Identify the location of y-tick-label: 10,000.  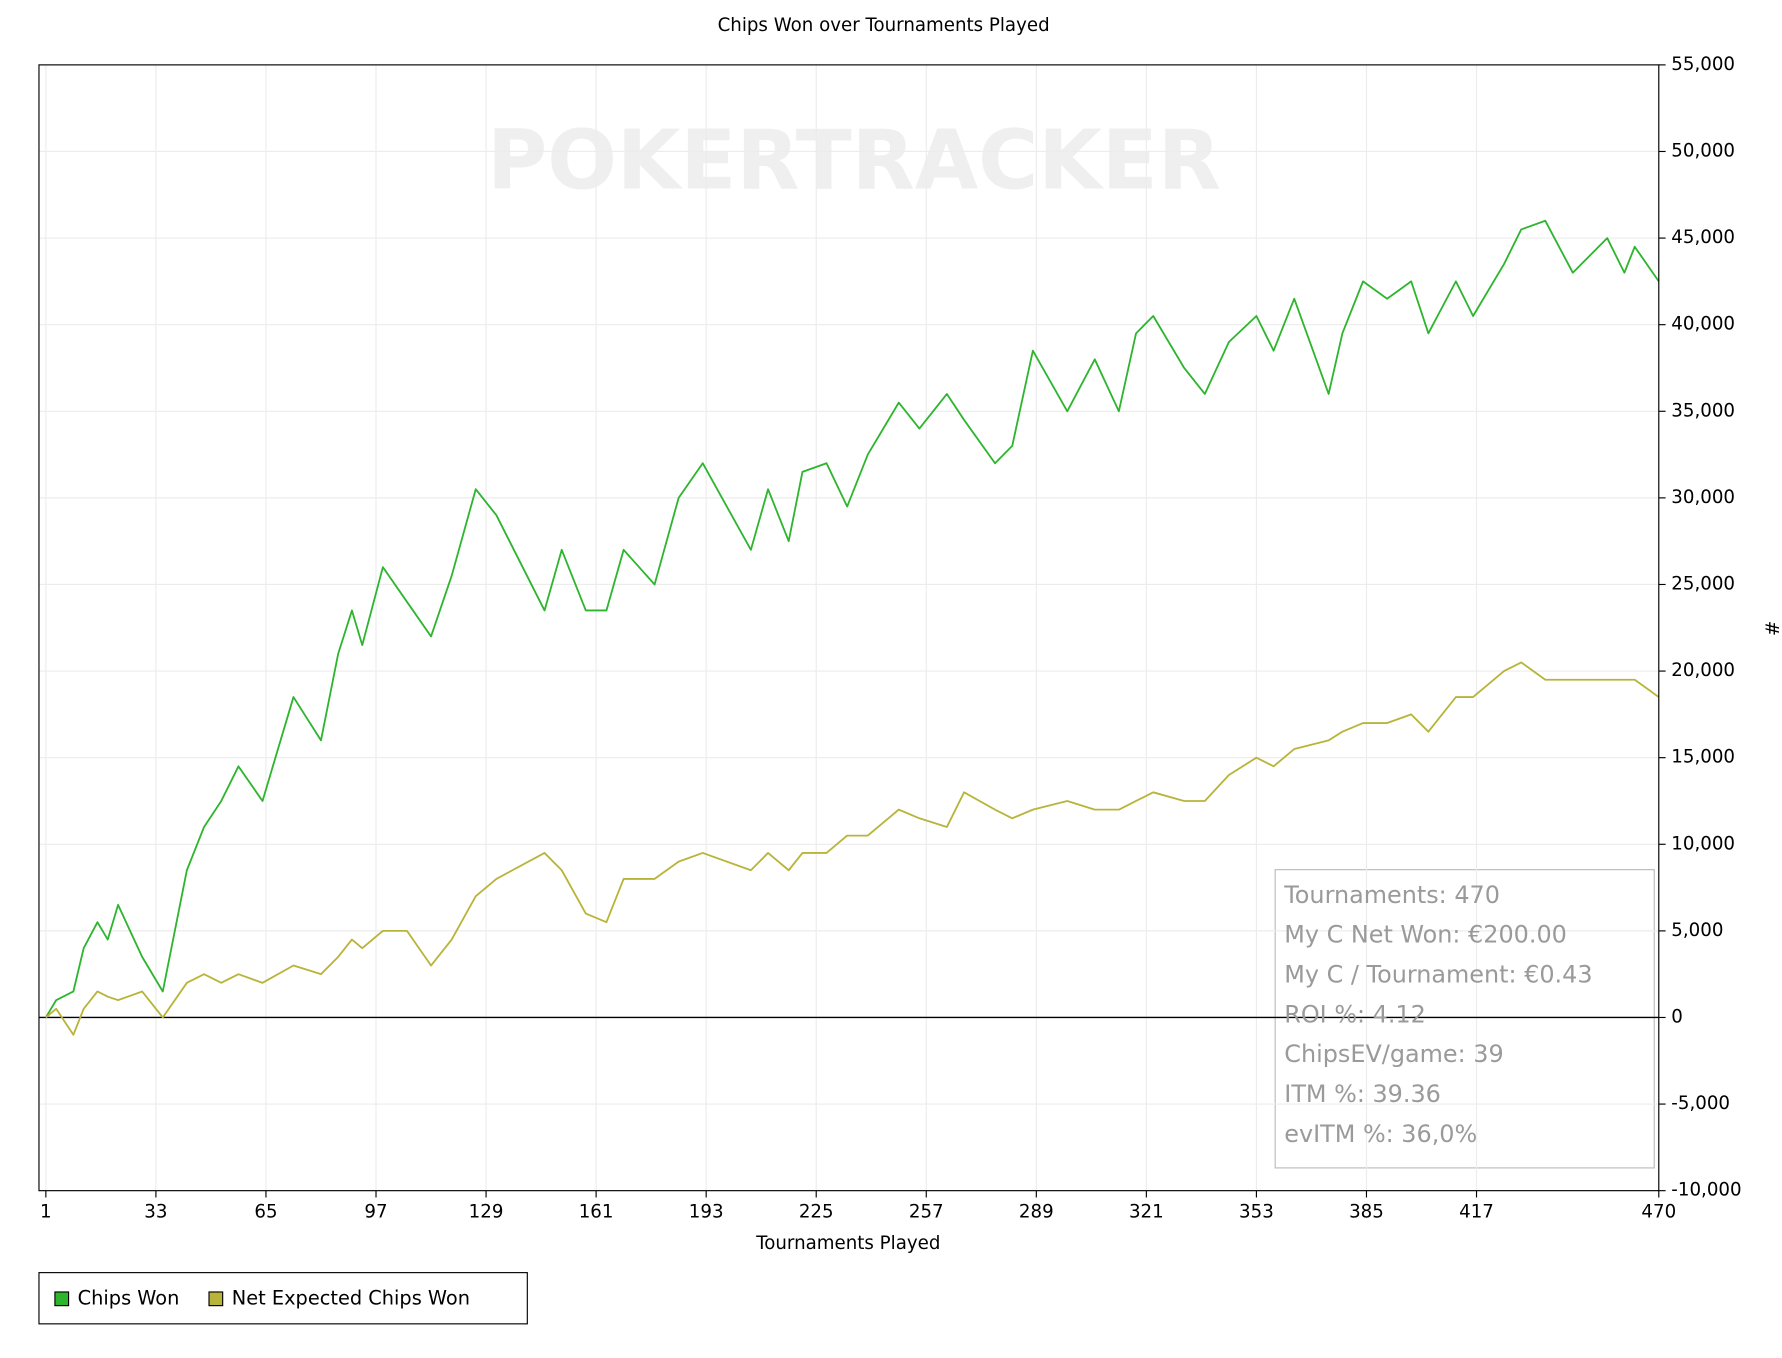
(1703, 843).